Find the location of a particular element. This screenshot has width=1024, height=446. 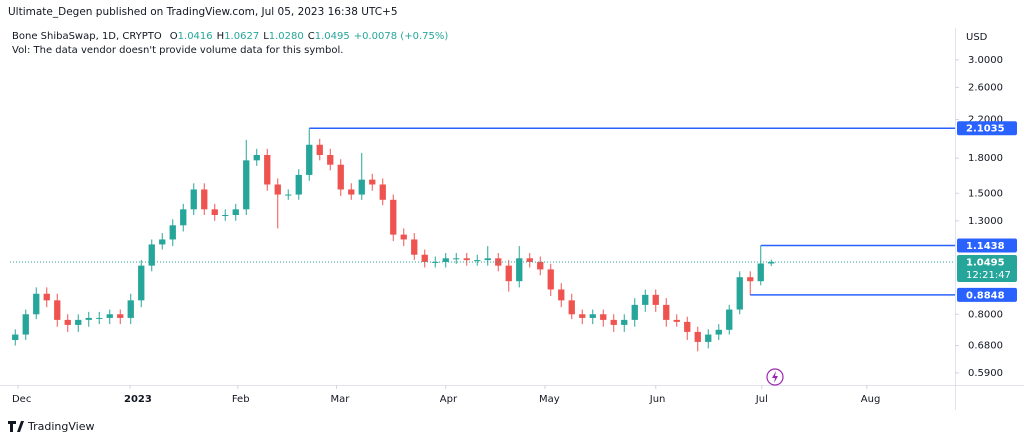

y-tick-label: 1.5000 is located at coordinates (985, 193).